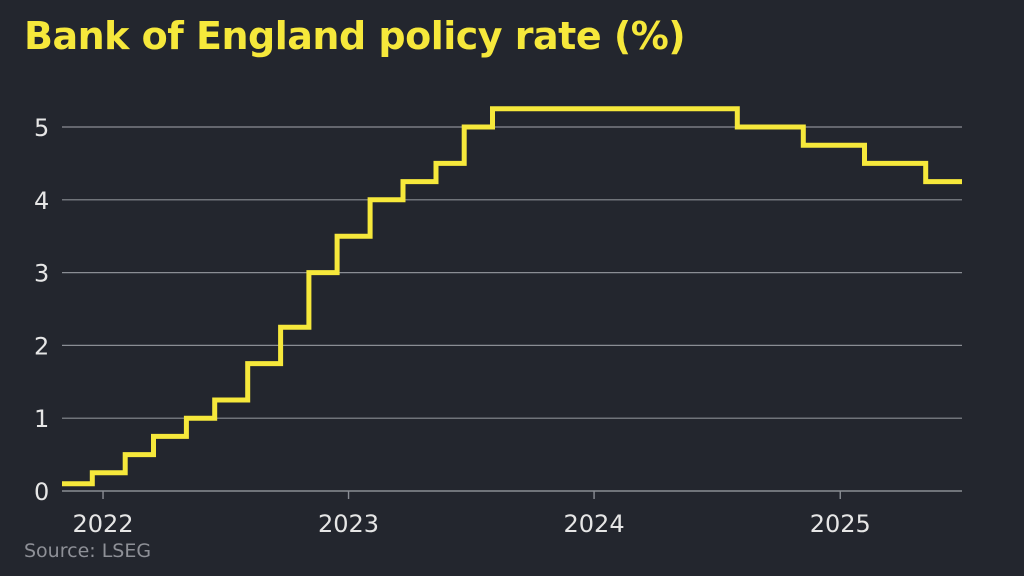 The height and width of the screenshot is (576, 1024). Describe the element at coordinates (88, 551) in the screenshot. I see `source-note: Source: LSEG` at that location.